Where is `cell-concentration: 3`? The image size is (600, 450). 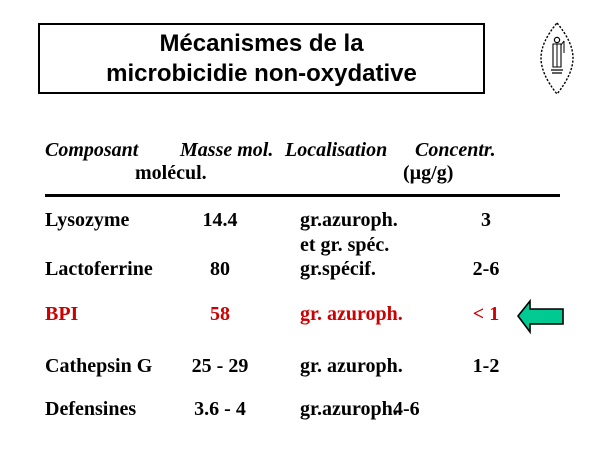 cell-concentration: 3 is located at coordinates (486, 220).